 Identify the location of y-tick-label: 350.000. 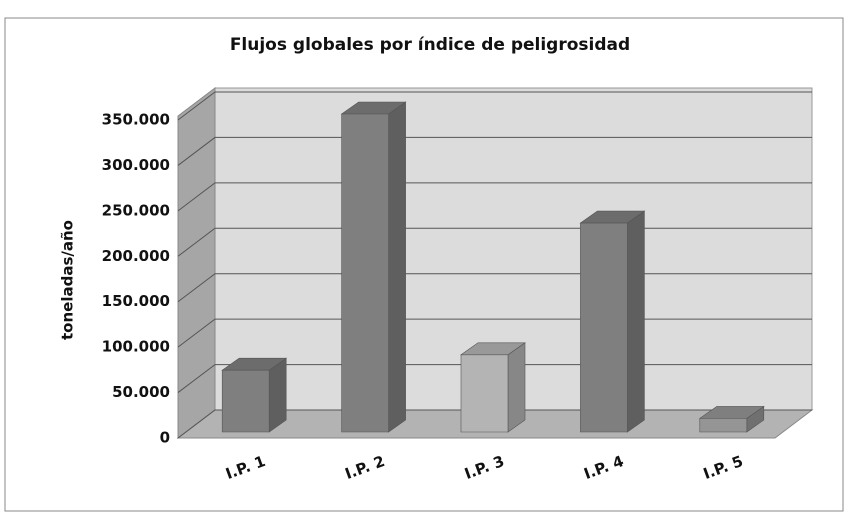
(136, 120).